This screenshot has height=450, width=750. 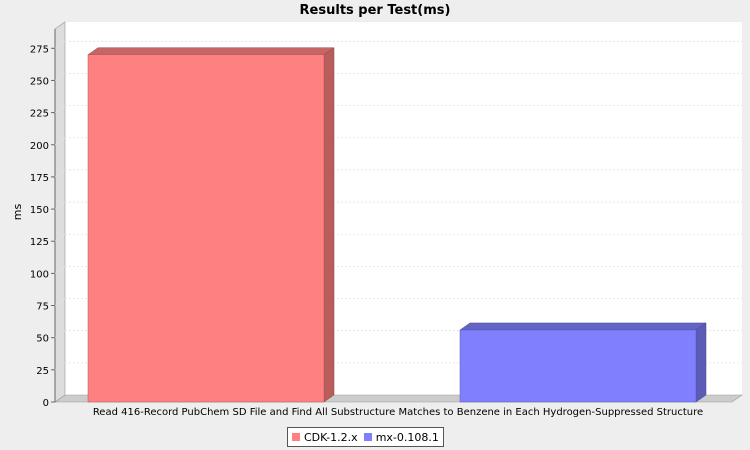 I want to click on legend-item-cdk: CDK-1.2.x, so click(x=325, y=437).